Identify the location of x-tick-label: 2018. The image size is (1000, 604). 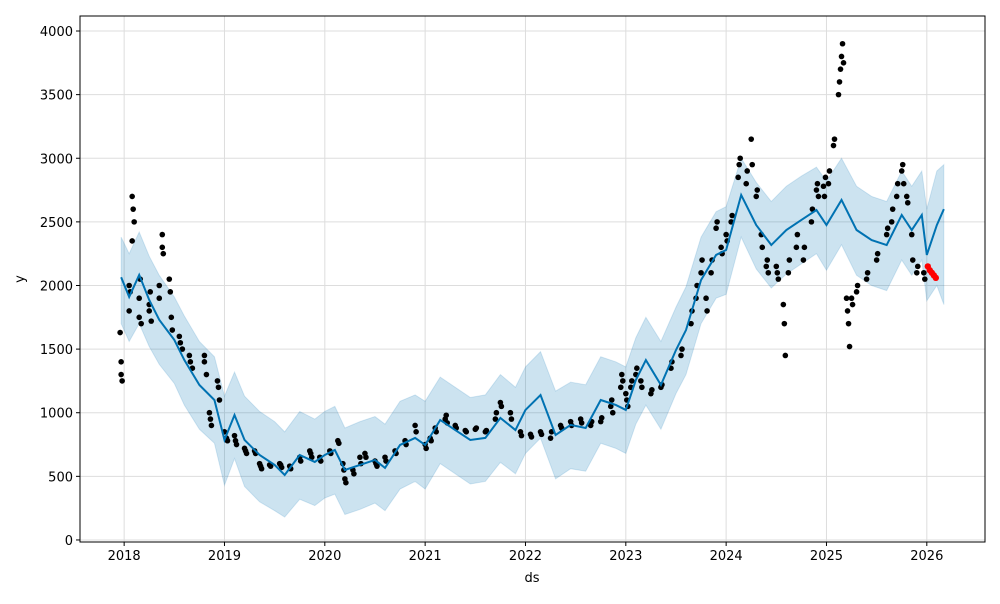
(124, 556).